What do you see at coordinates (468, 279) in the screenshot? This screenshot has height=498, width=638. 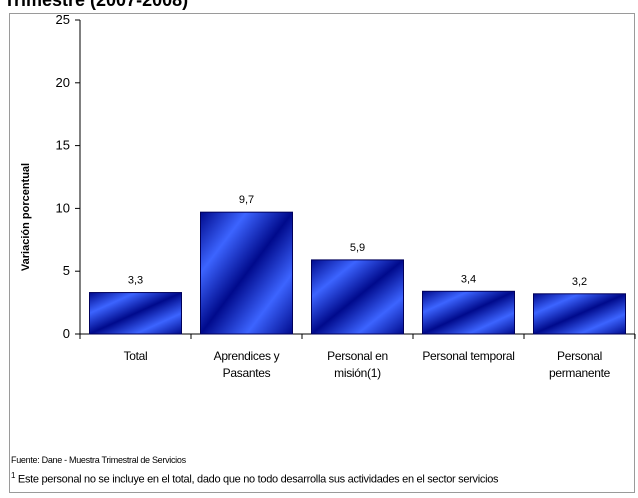 I see `data-label: 3,4` at bounding box center [468, 279].